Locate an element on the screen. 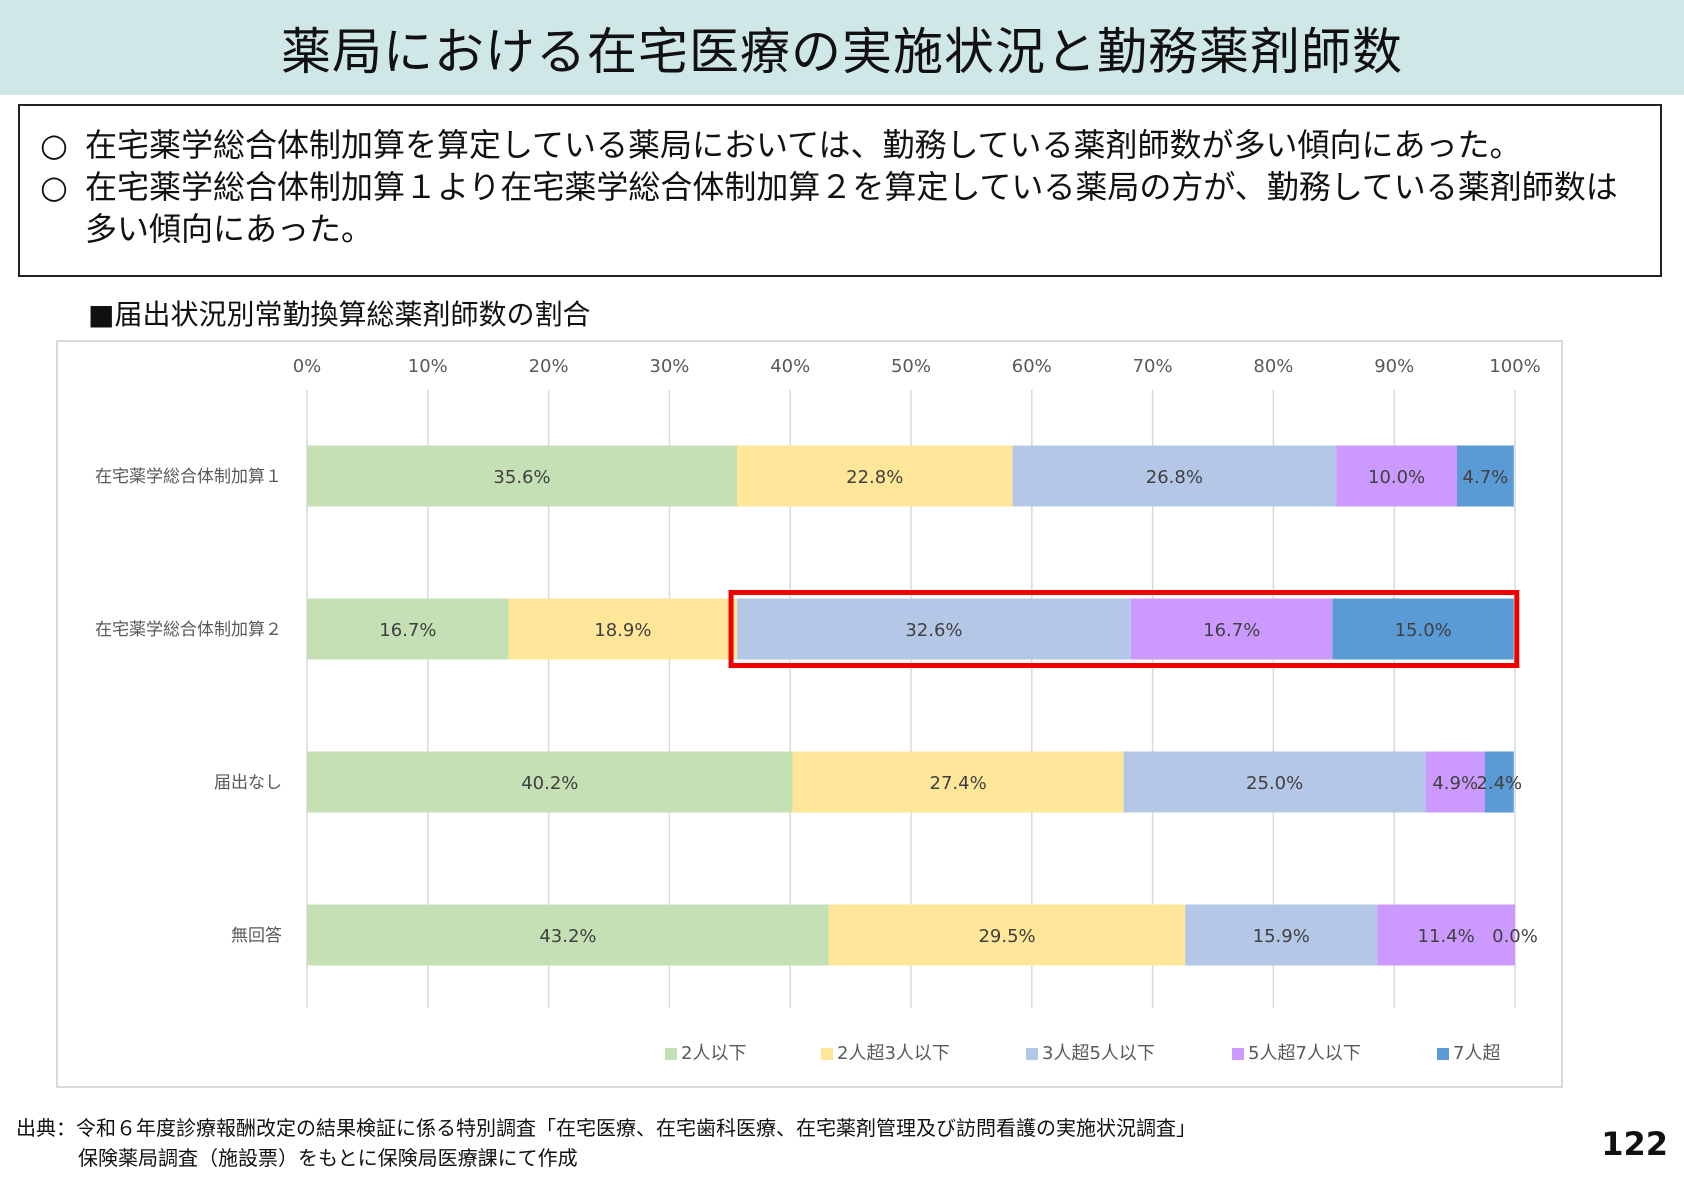 The image size is (1684, 1191). x-tick-label: 30% is located at coordinates (669, 366).